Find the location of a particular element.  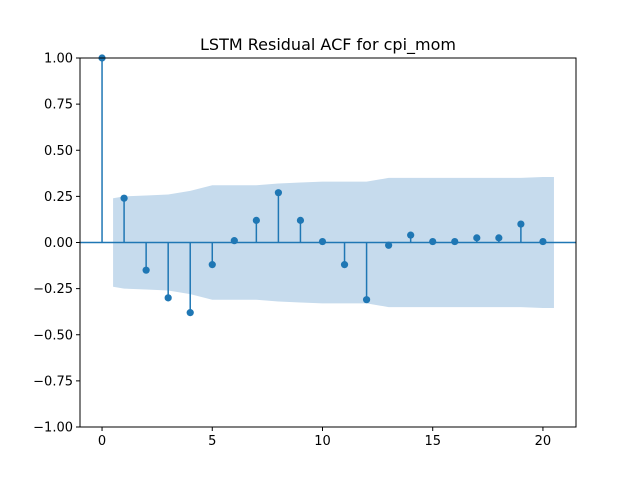

x-axis-ticks: 0 5 10 15 20 is located at coordinates (324, 438).